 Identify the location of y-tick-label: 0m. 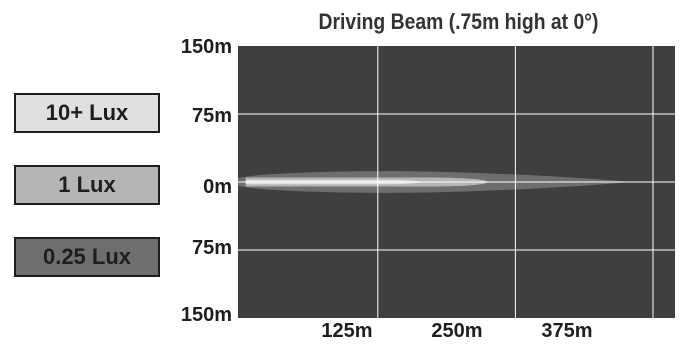
(217, 187).